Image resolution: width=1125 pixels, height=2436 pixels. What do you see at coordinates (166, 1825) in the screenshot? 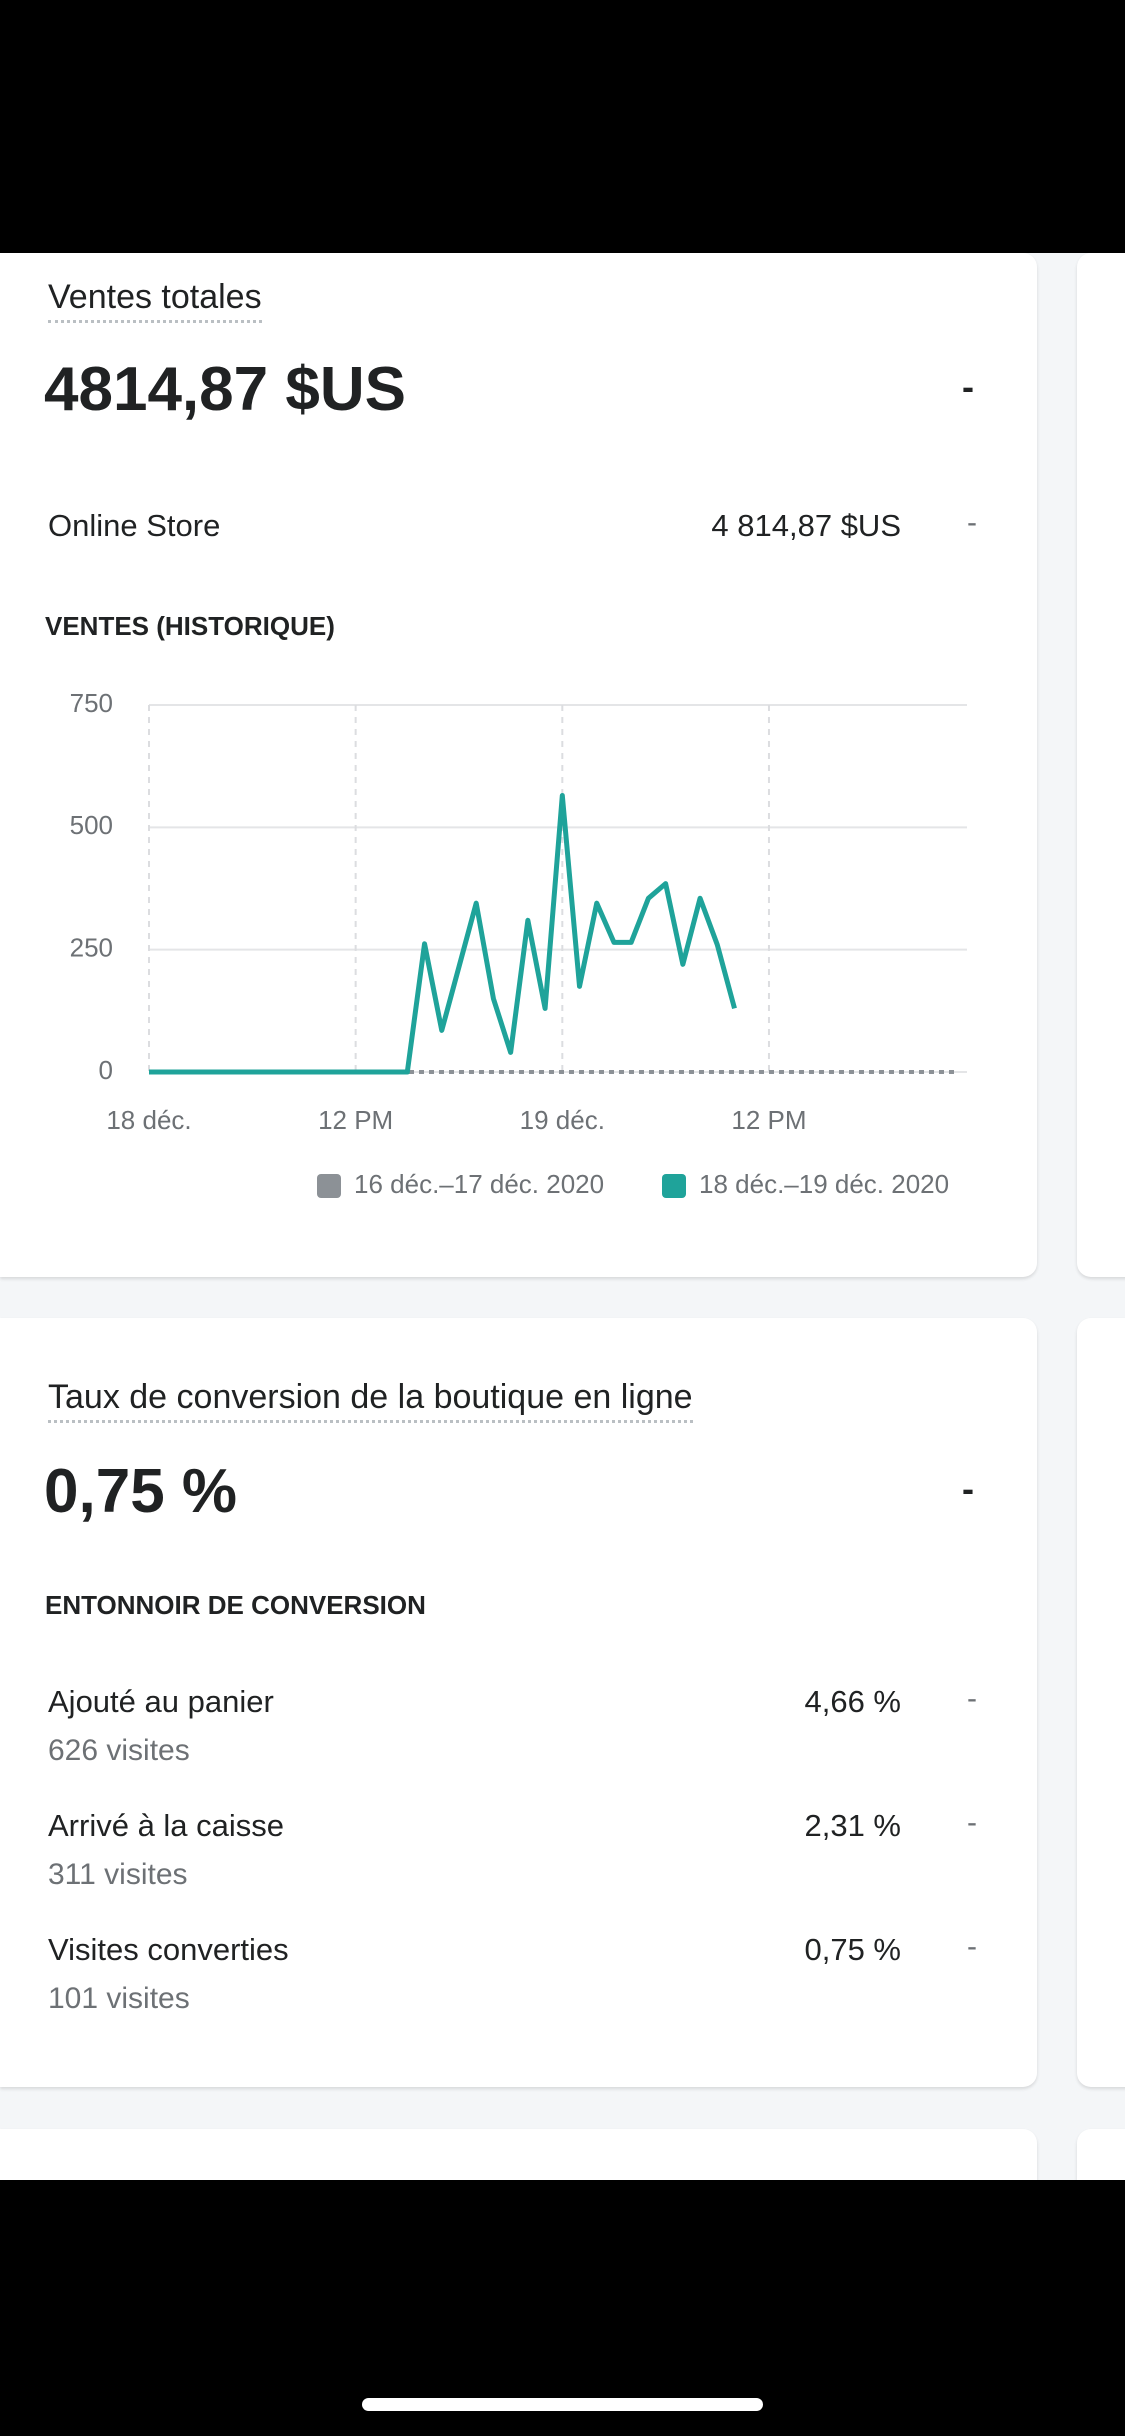
I see `step-label: Arrivé à la caisse` at bounding box center [166, 1825].